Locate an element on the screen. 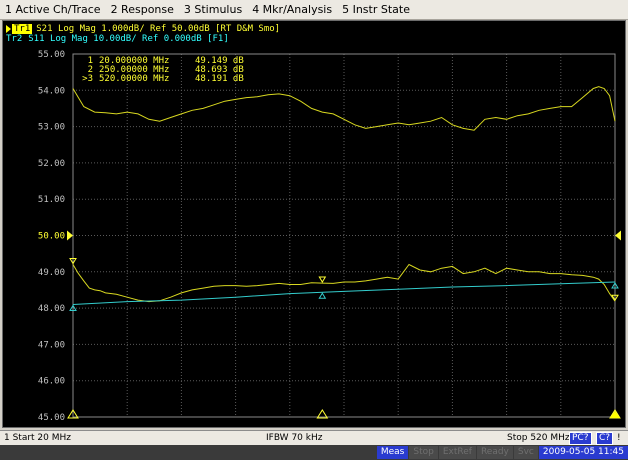  marker-row: 2 250.00000 MHz 48.693 dB is located at coordinates (164, 70).